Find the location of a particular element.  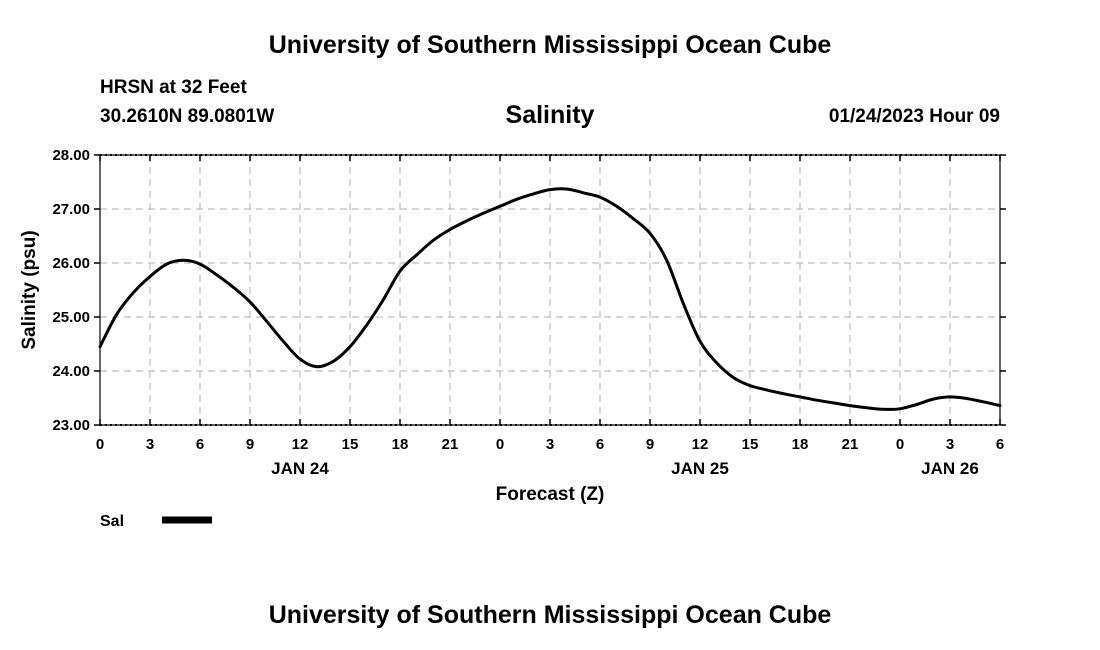

x-axis-label: Forecast (Z) is located at coordinates (550, 494).